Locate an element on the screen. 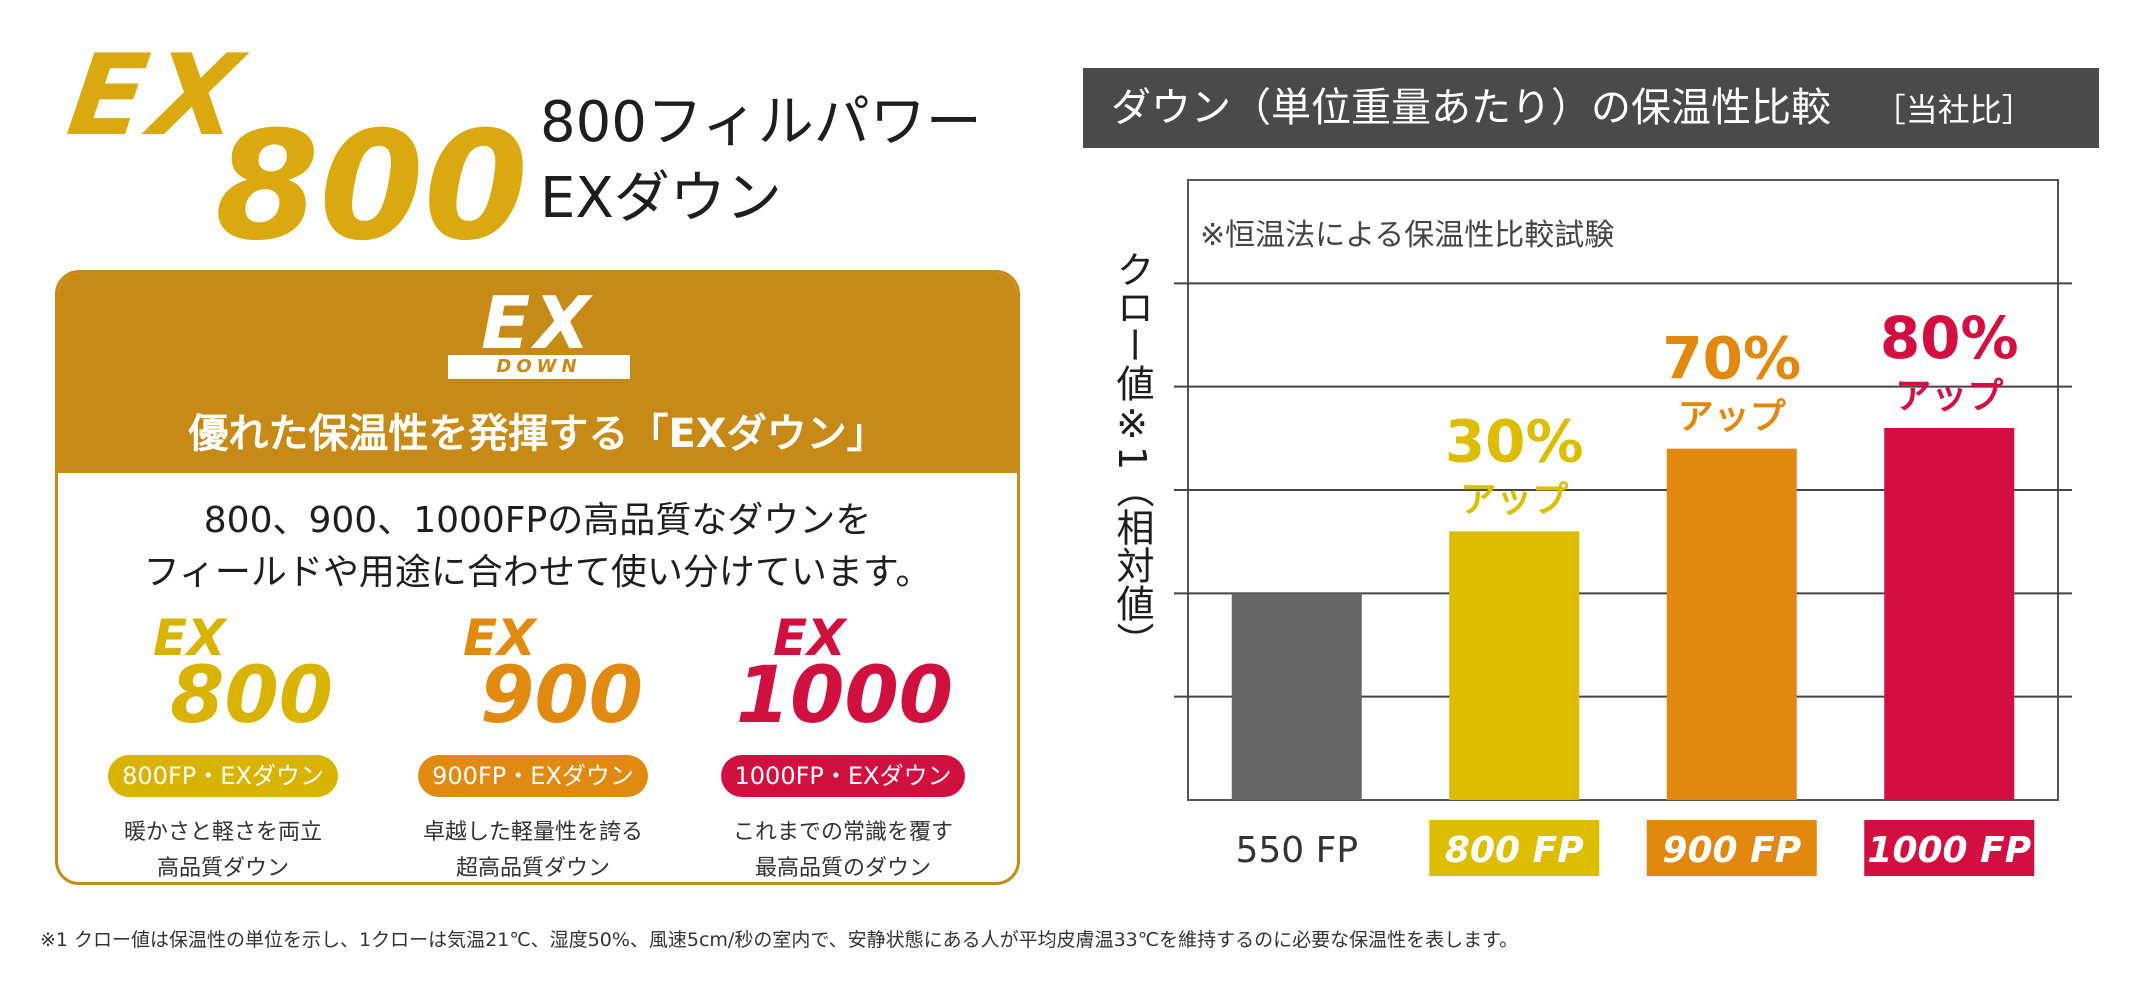 Image resolution: width=2137 pixels, height=1000 pixels. badge-down: DOWN is located at coordinates (539, 367).